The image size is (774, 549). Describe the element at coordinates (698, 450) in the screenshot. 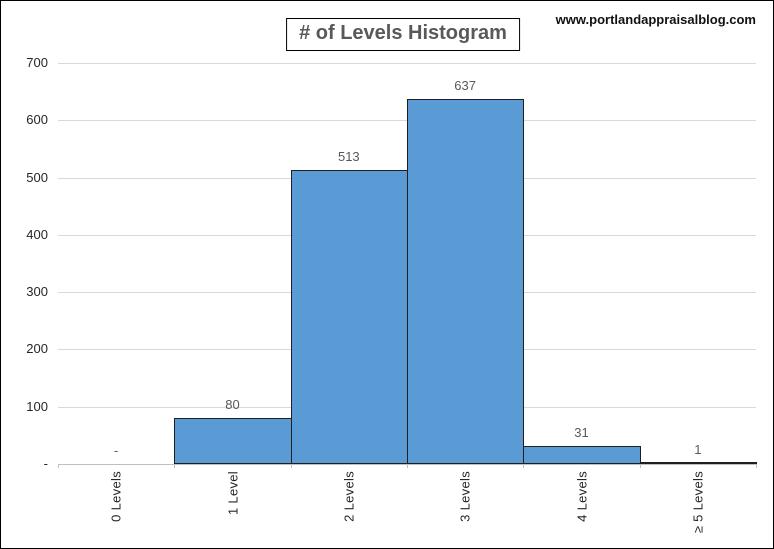

I see `bar-data-label: 1` at that location.